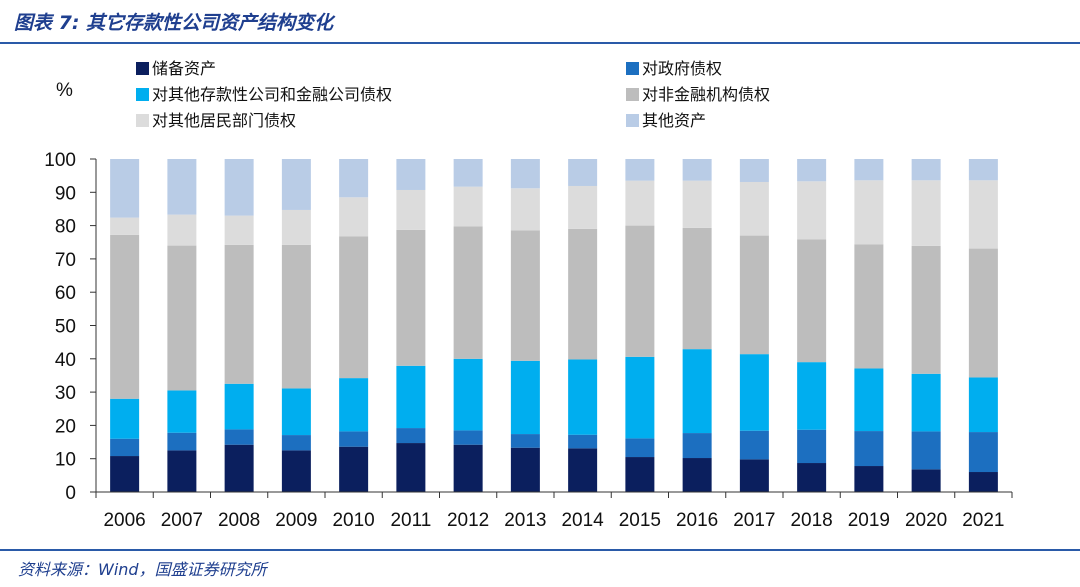 The width and height of the screenshot is (1080, 587). Describe the element at coordinates (697, 520) in the screenshot. I see `x-tick-label: 2016` at that location.